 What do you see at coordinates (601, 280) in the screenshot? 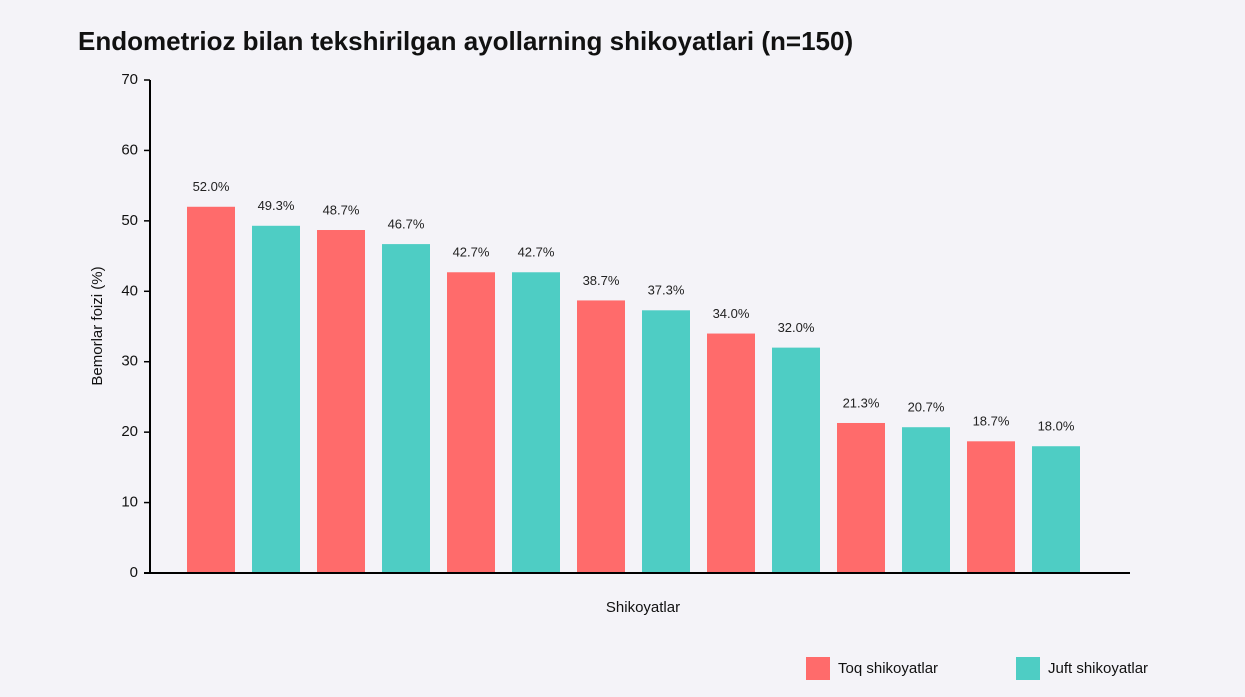
I see `value-label: 38.7%` at bounding box center [601, 280].